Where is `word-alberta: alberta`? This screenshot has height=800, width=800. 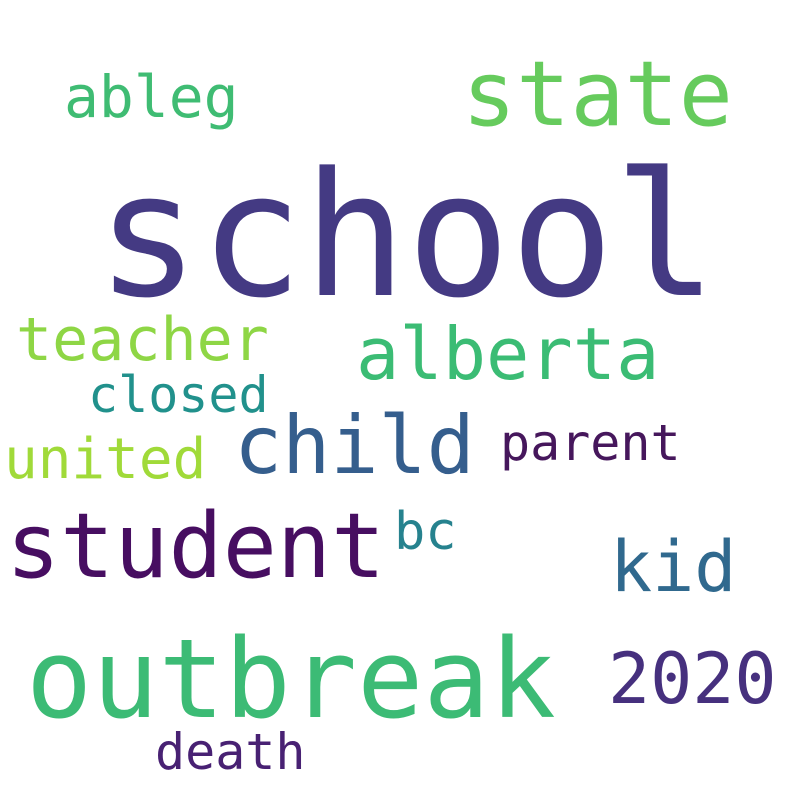 word-alberta: alberta is located at coordinates (508, 354).